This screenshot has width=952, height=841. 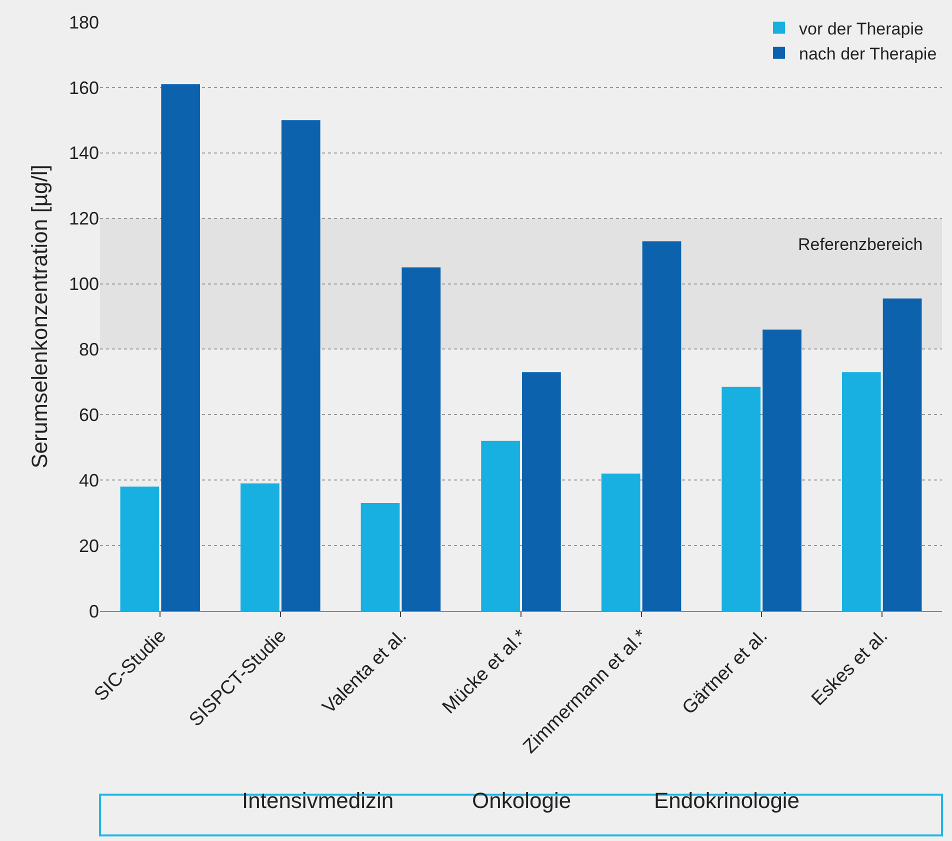 I want to click on y-tick-label: 20, so click(x=88, y=546).